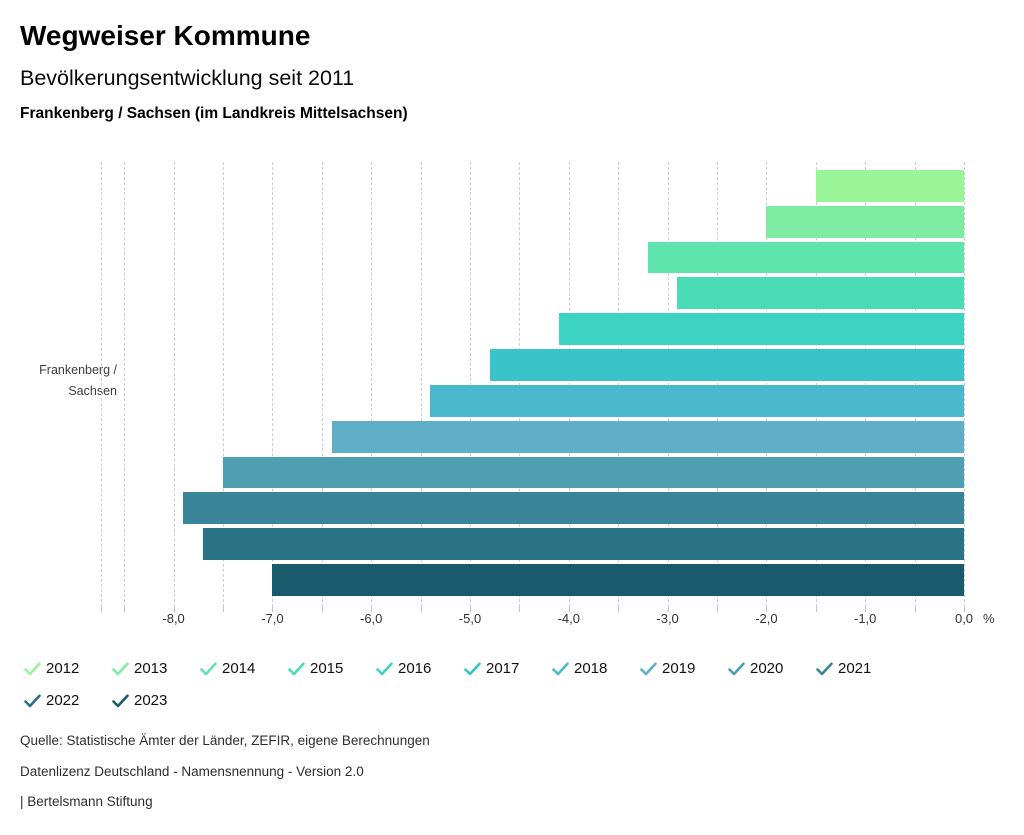  I want to click on x-axis-unit-label: %, so click(989, 618).